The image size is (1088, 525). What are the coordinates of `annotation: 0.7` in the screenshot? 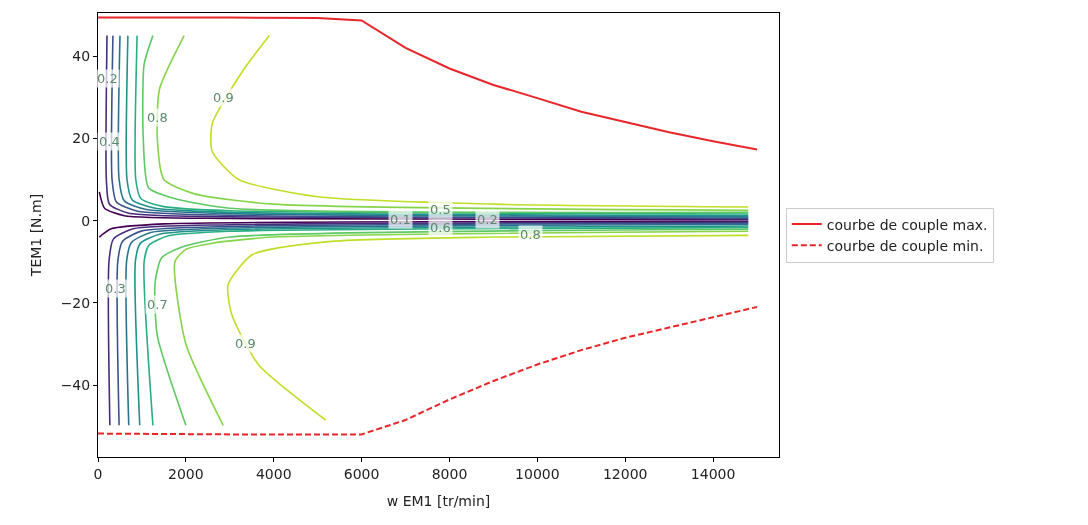 It's located at (157, 304).